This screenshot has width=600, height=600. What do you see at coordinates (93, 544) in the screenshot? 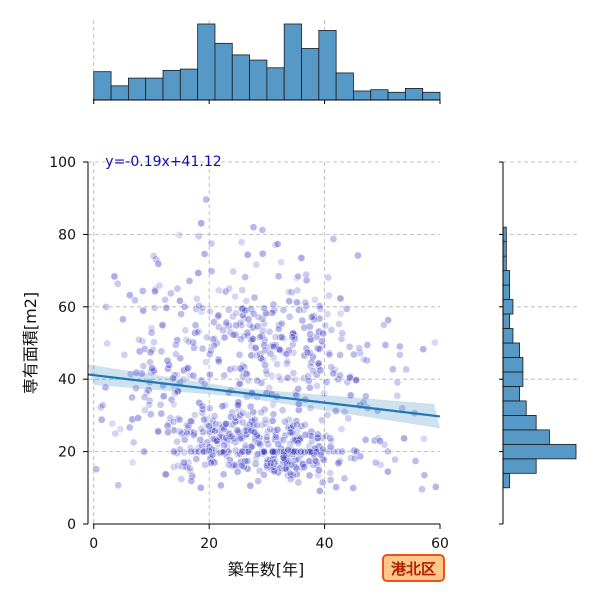
I see `x-tick-label: 0` at bounding box center [93, 544].